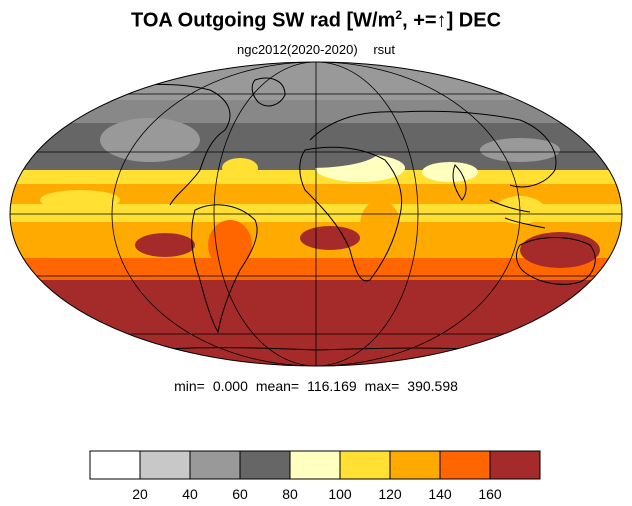 This screenshot has width=632, height=506. I want to click on min-value: 0.000, so click(230, 386).